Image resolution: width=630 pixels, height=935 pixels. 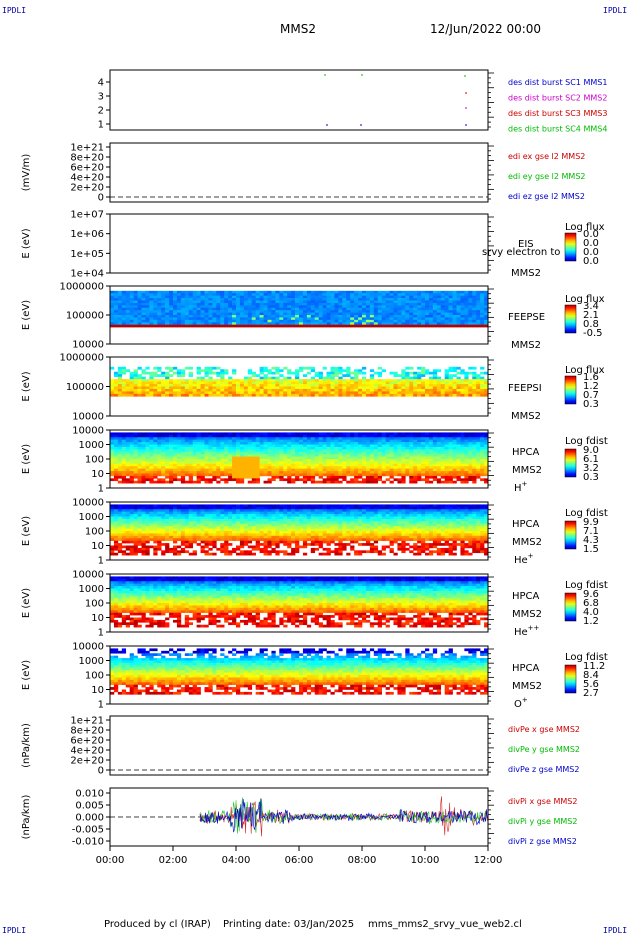 I want to click on legend-entry: des dist burst SC1 MMS1, so click(x=557, y=82).